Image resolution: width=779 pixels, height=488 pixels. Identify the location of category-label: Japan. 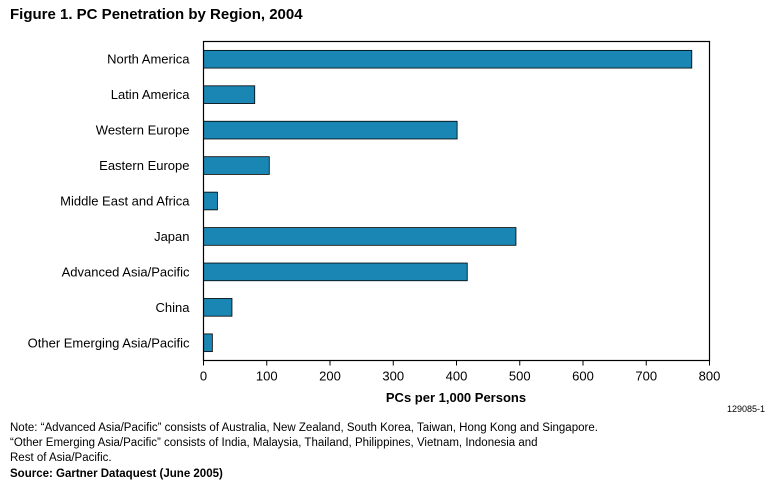
(171, 236).